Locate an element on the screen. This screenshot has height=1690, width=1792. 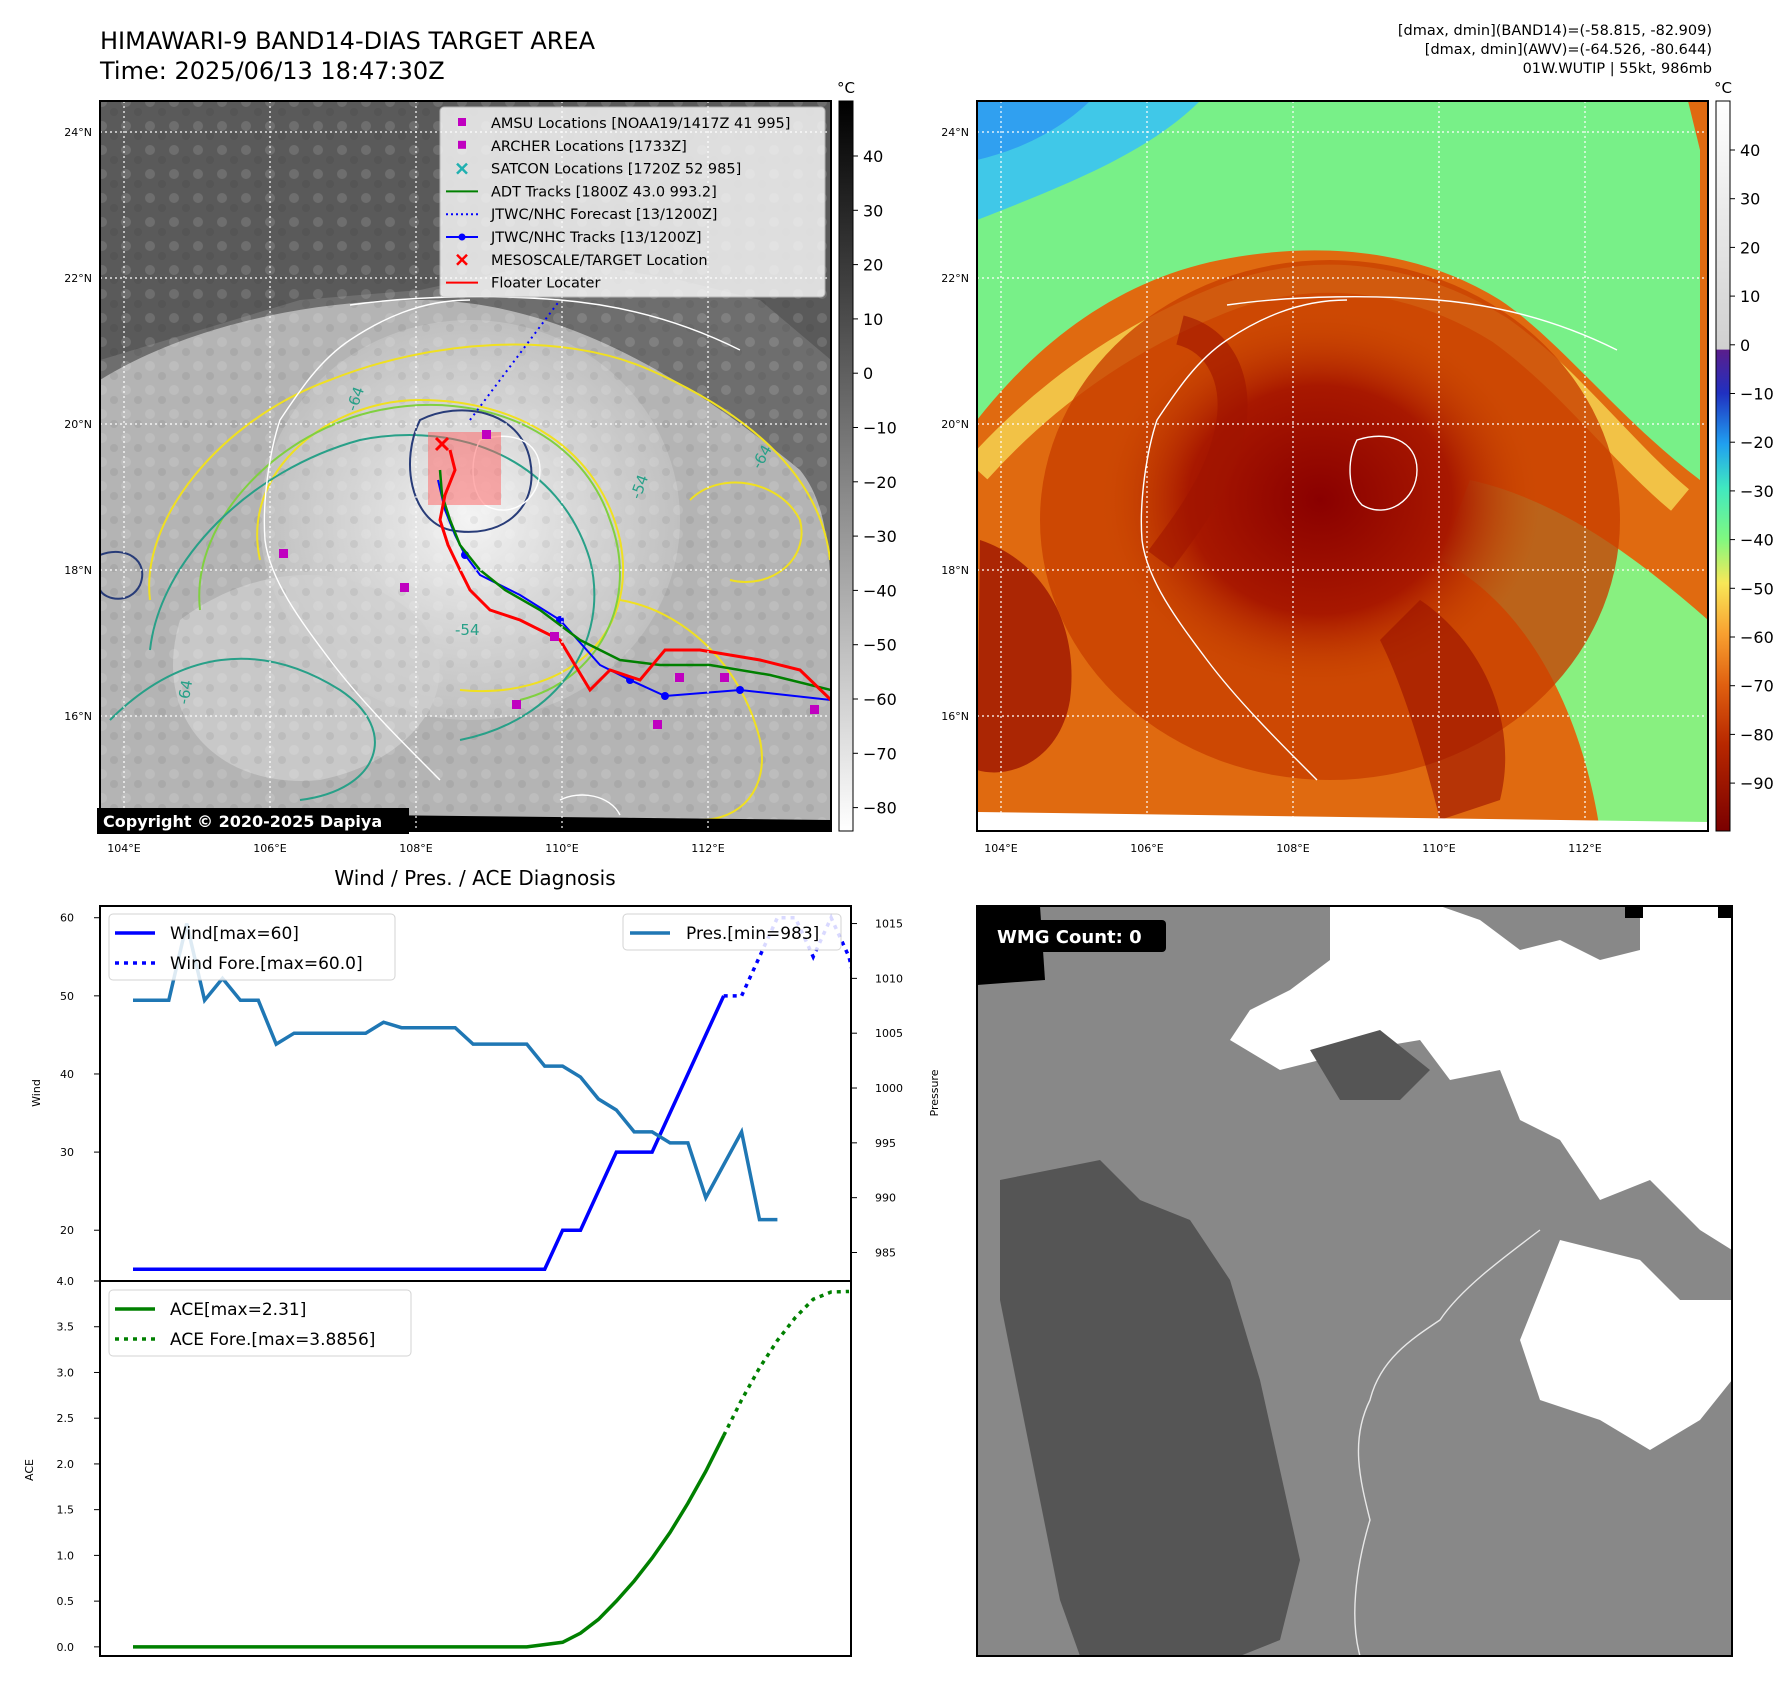
pressure-ytick-label: 1010 is located at coordinates (889, 978).